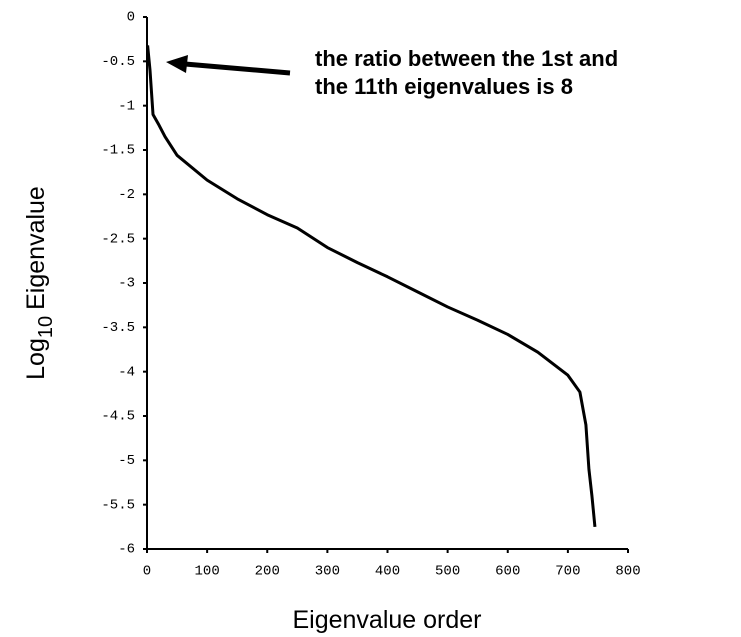 This screenshot has height=637, width=741. Describe the element at coordinates (118, 505) in the screenshot. I see `y-tick-label: -5.5` at that location.